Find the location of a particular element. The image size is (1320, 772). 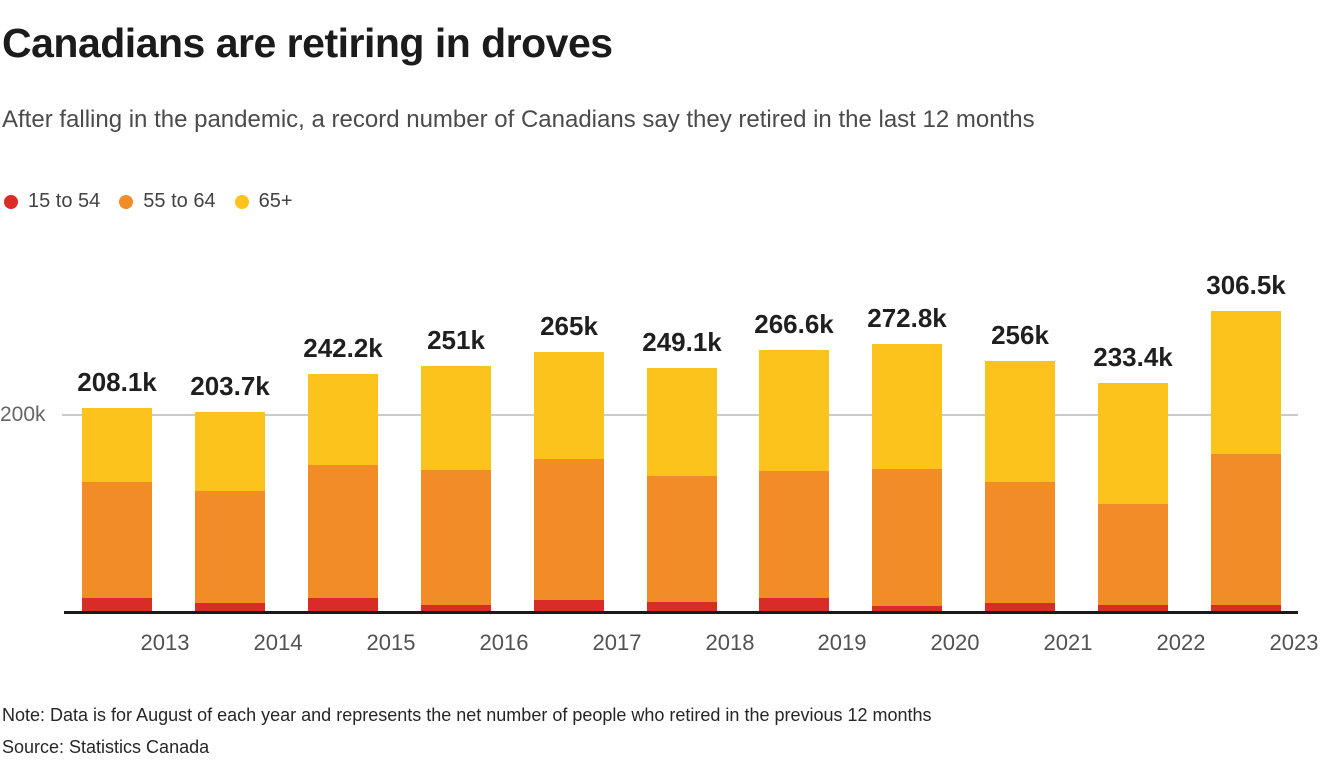

x-axis-label-2021: 2021 is located at coordinates (1068, 642).